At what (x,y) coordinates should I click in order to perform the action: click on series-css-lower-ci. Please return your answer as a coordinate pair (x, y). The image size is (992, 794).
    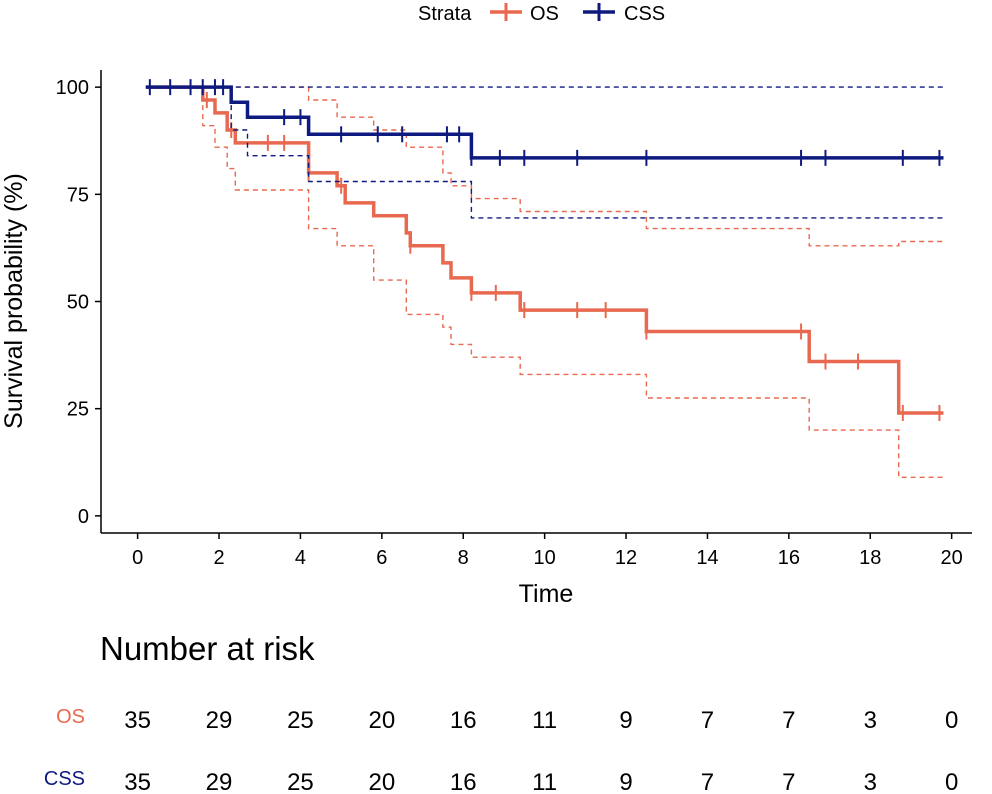
    Looking at the image, I should click on (587, 153).